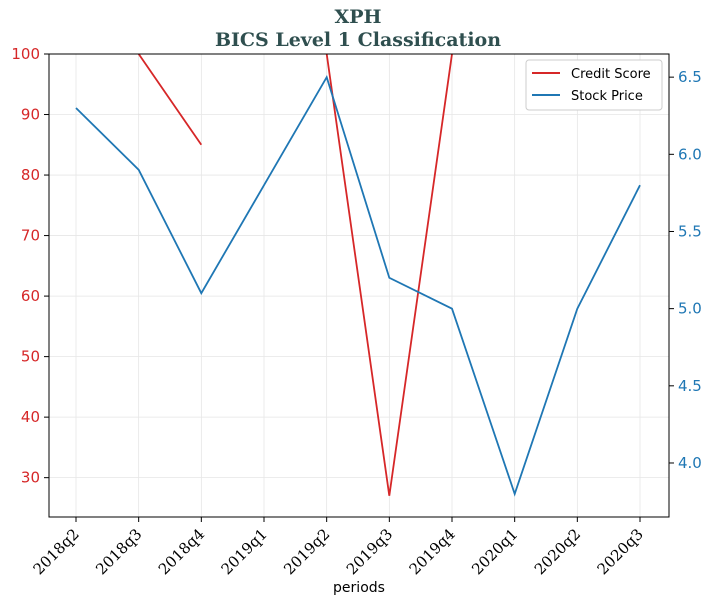  What do you see at coordinates (690, 463) in the screenshot?
I see `right-tick-label: 4.0` at bounding box center [690, 463].